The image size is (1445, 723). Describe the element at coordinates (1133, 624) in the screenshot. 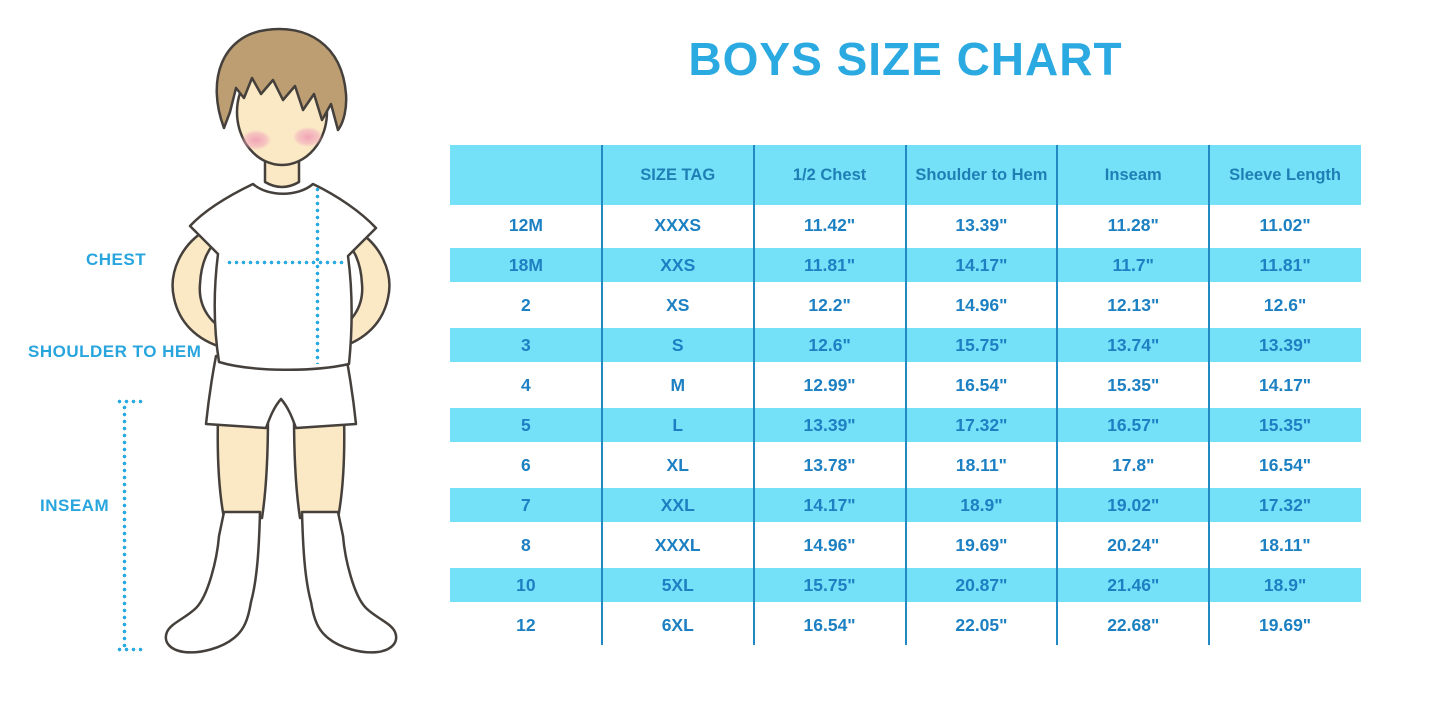

I see `table-cell: 22.68"` at that location.